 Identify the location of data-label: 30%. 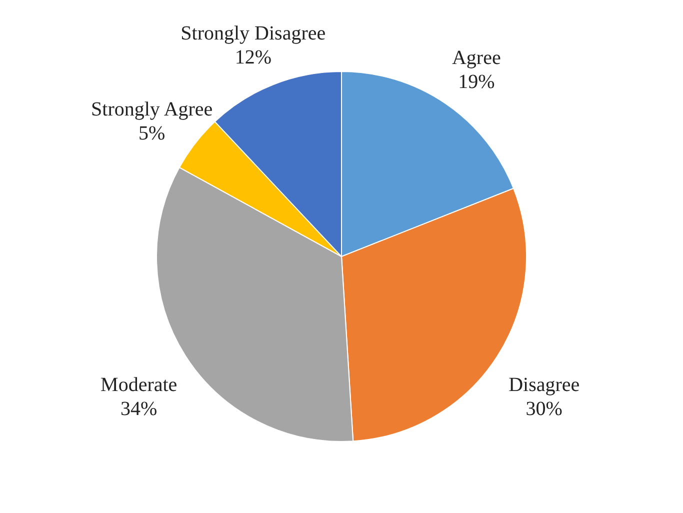
(544, 409).